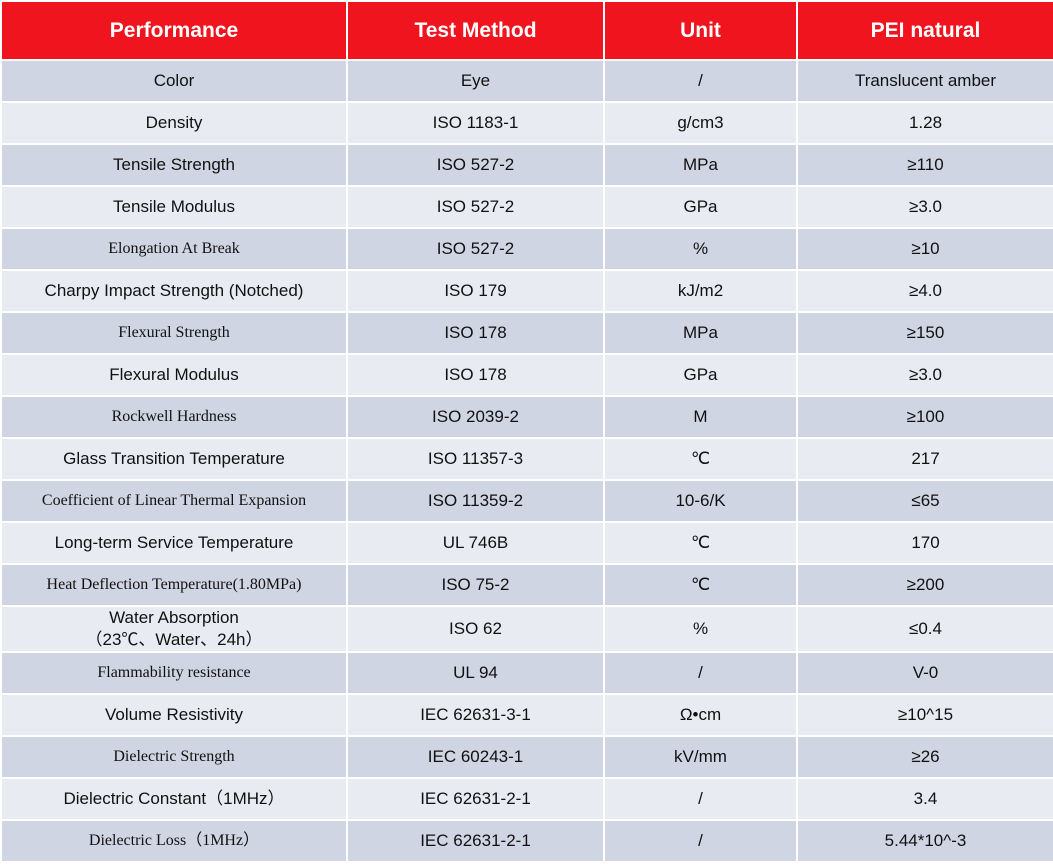  What do you see at coordinates (924, 30) in the screenshot?
I see `header-cell: PEI natural` at bounding box center [924, 30].